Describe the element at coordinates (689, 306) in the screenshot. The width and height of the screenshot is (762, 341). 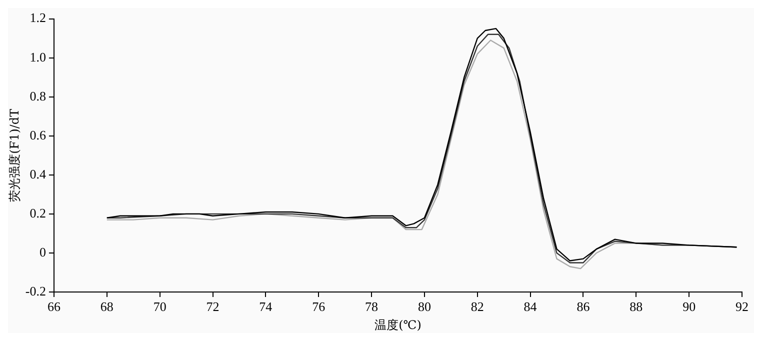
I see `x-tick-label: 90` at that location.